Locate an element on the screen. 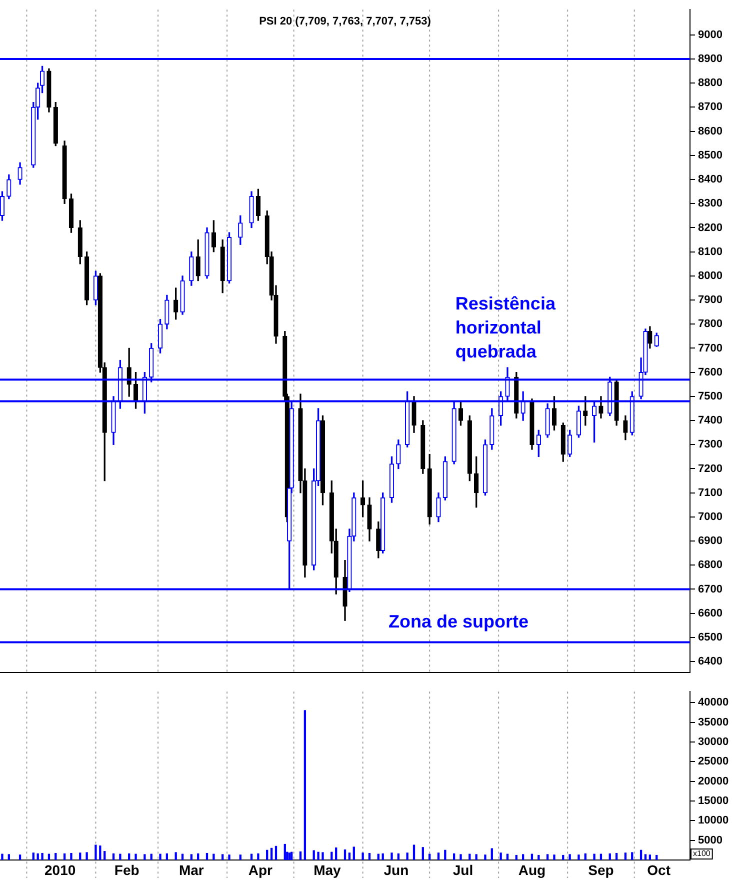 The width and height of the screenshot is (743, 890). y-tick-label: 8300 is located at coordinates (710, 204).